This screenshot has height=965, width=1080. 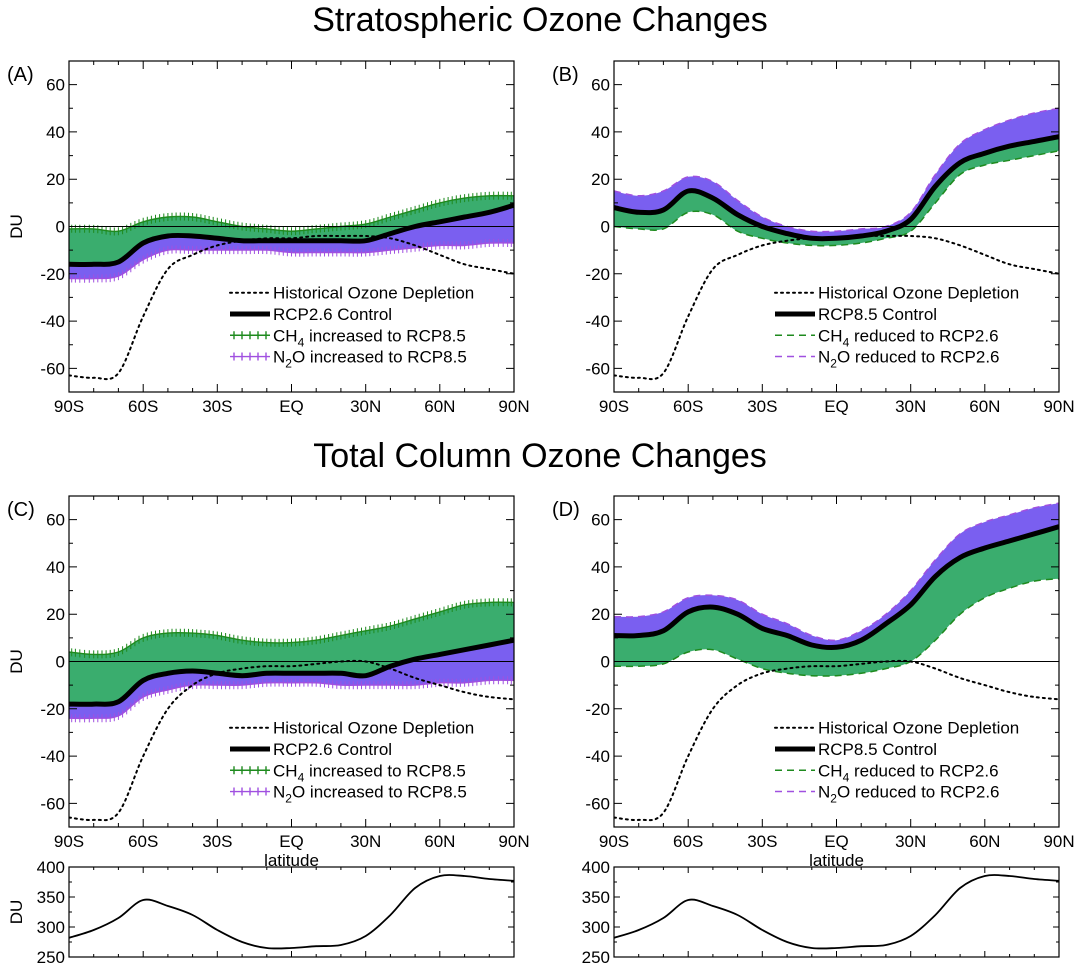 I want to click on y-tick-label: 250, so click(x=596, y=956).